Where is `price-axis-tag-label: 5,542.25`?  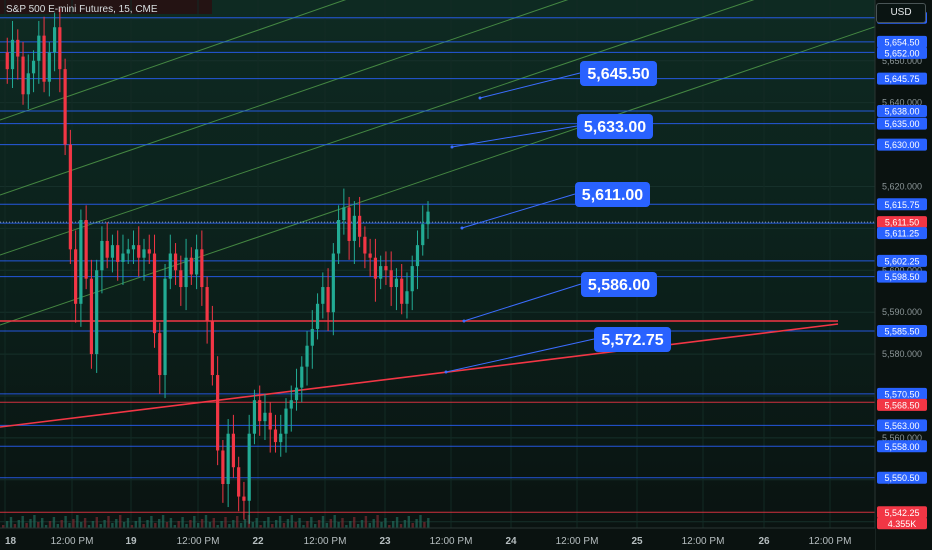 price-axis-tag-label: 5,542.25 is located at coordinates (901, 513).